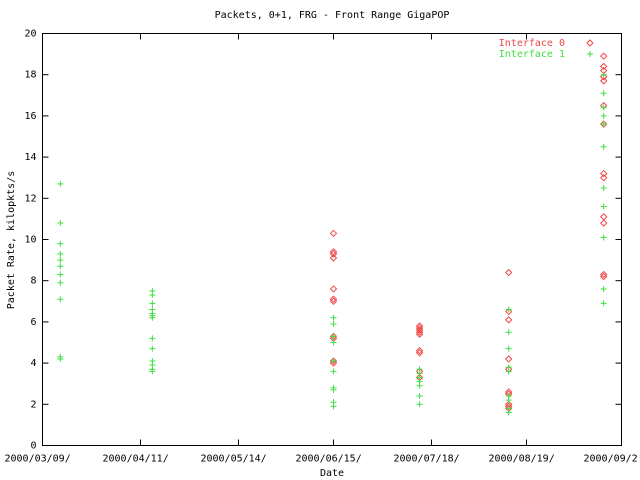 Image resolution: width=640 pixels, height=480 pixels. I want to click on legend-label: Interface 1, so click(532, 54).